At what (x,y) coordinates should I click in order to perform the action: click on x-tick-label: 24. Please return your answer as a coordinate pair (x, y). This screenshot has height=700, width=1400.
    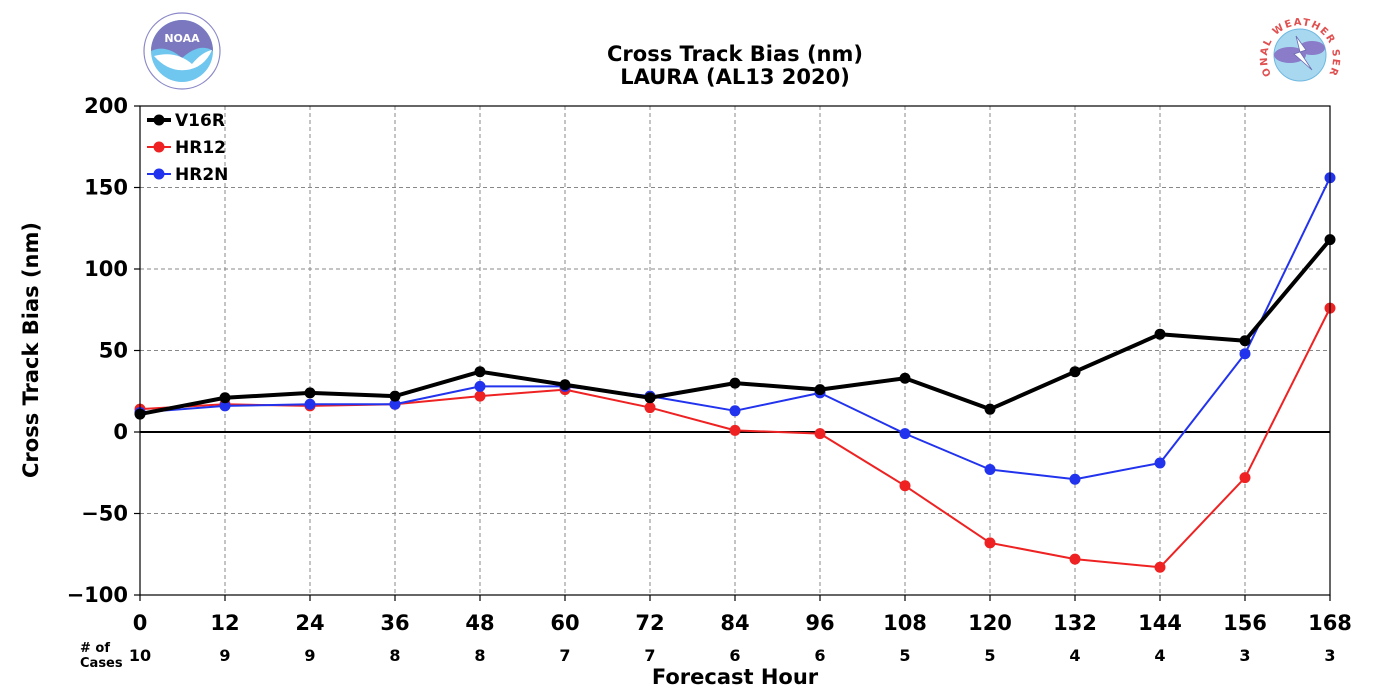
    Looking at the image, I should click on (309, 623).